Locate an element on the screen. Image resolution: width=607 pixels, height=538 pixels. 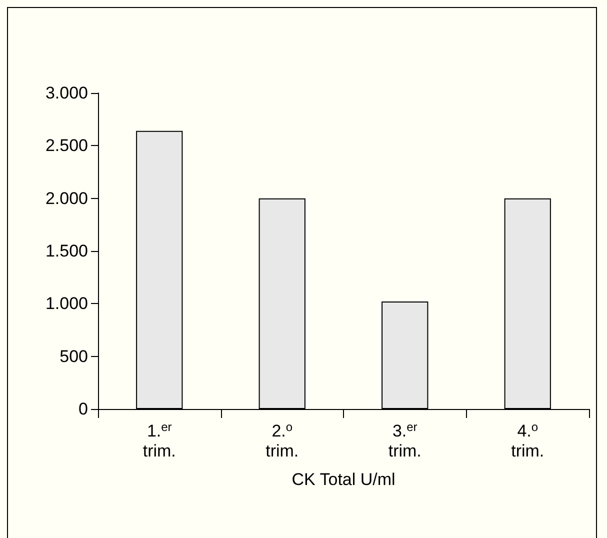
y-tick-label: 1.000 is located at coordinates (66, 304).